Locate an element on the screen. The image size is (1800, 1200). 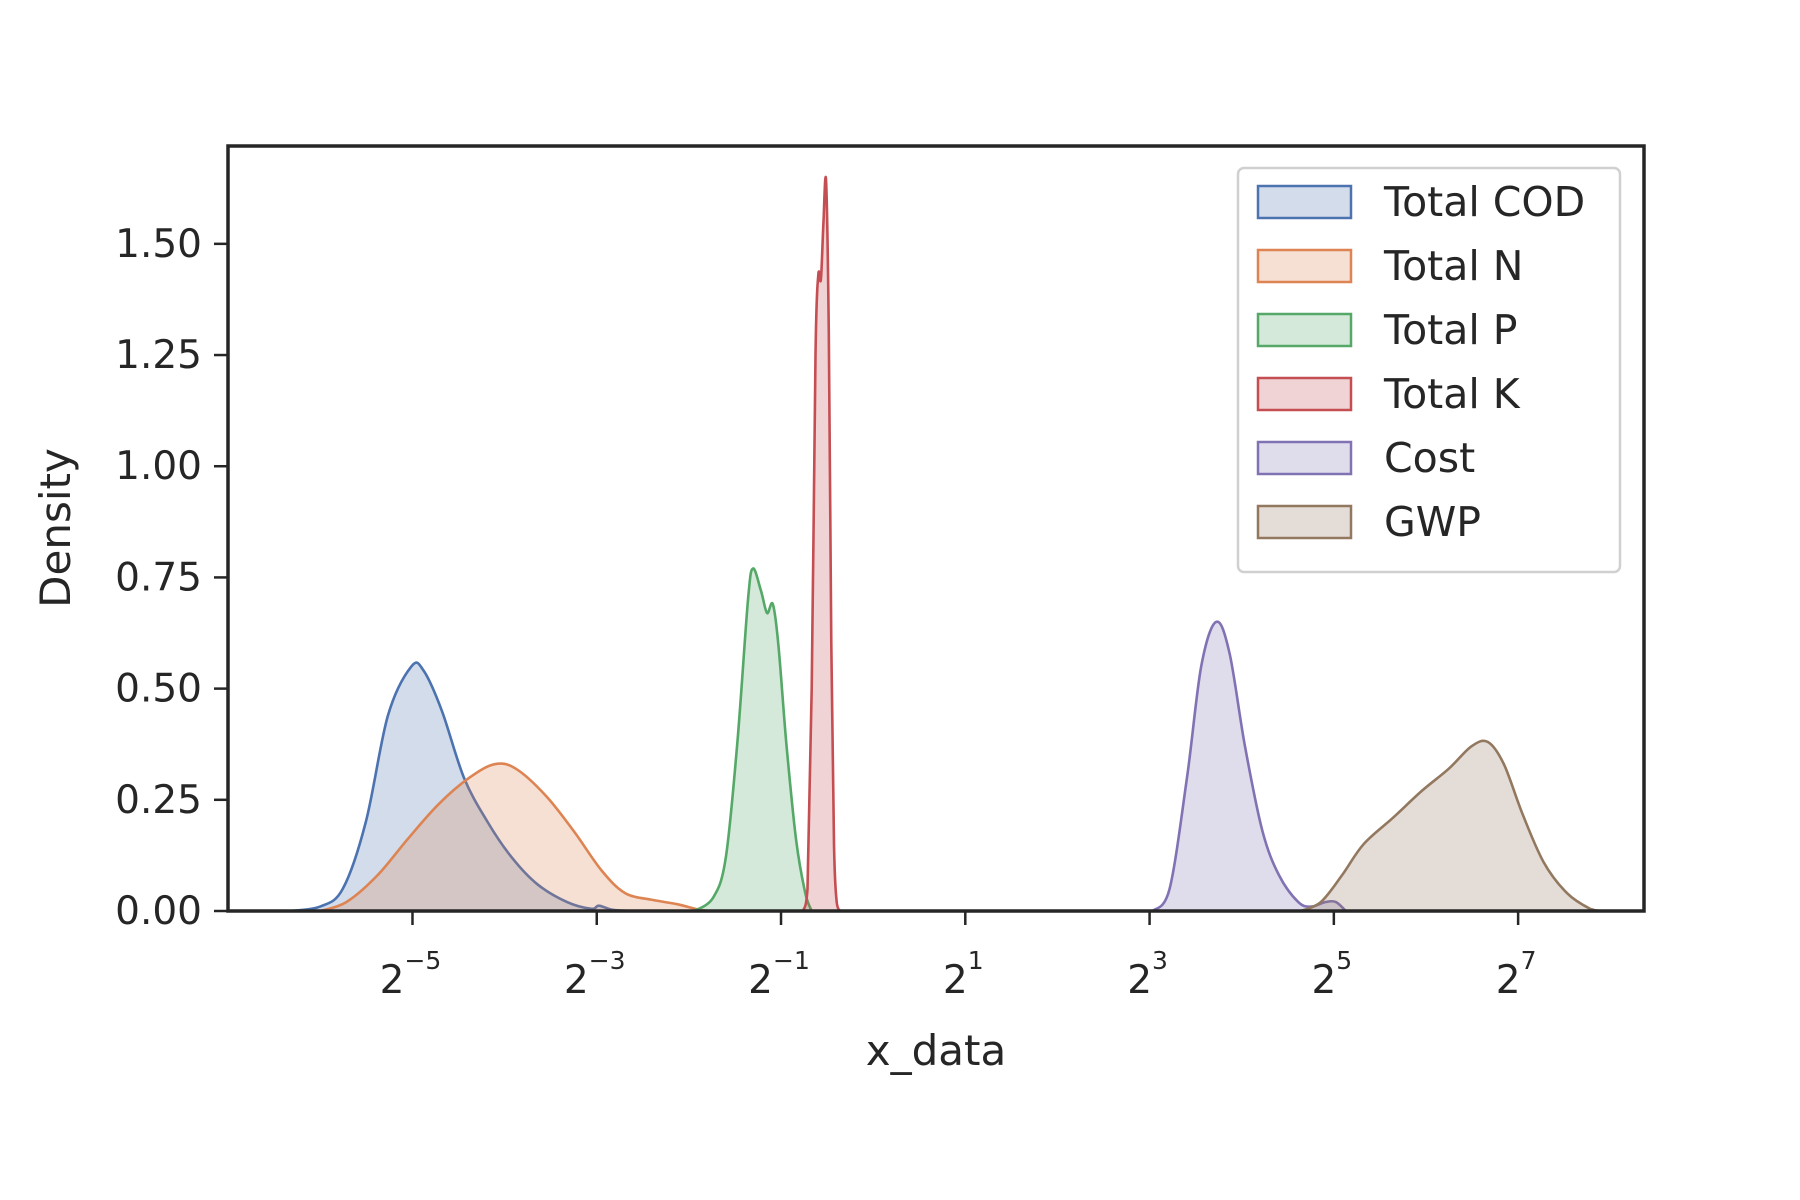
density-line-total-n is located at coordinates (516, 837).